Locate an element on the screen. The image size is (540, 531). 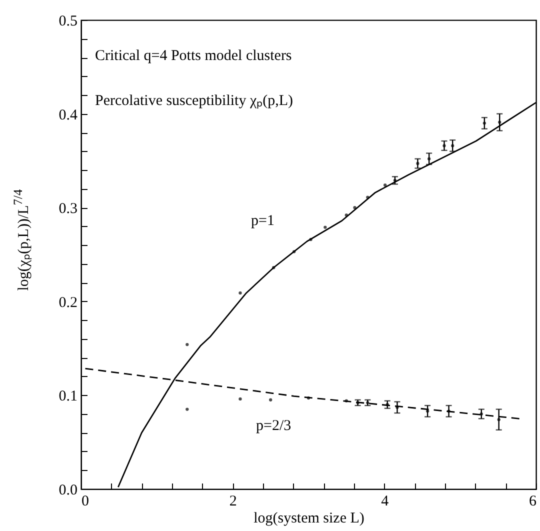
y-tick-label: 0.3 is located at coordinates (68, 209).